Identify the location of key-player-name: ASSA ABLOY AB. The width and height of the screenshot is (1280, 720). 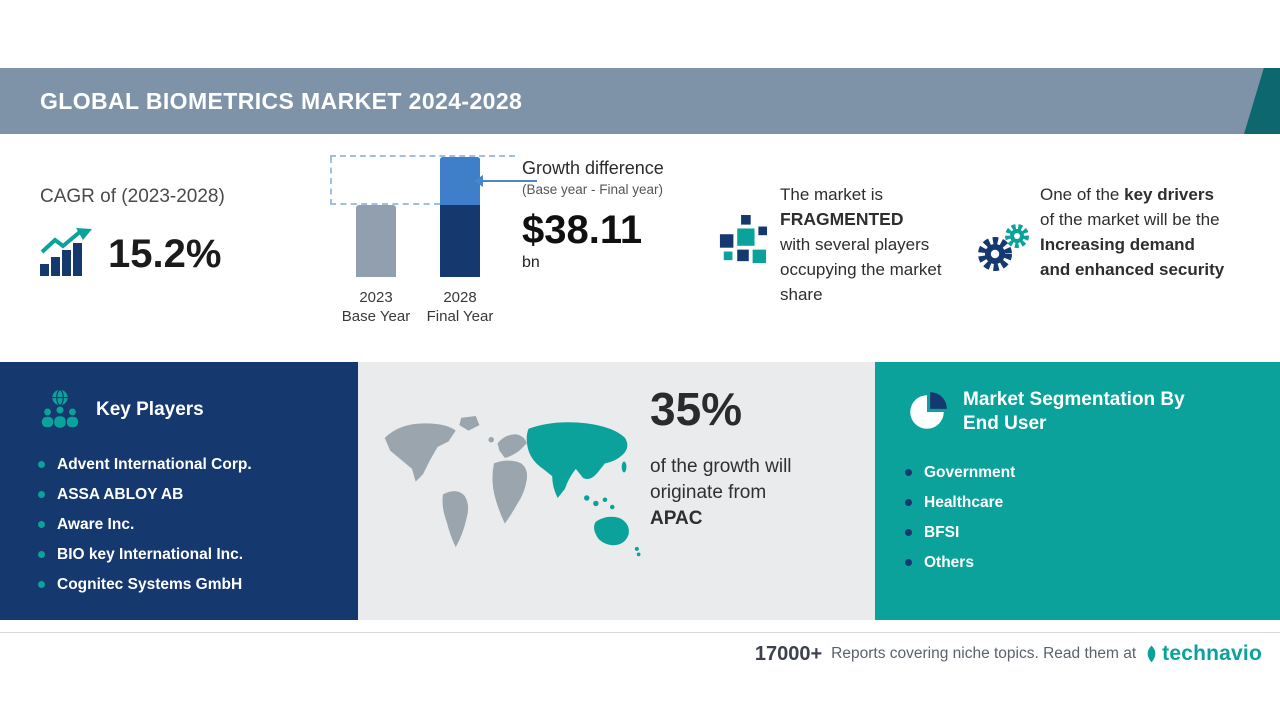
(120, 494).